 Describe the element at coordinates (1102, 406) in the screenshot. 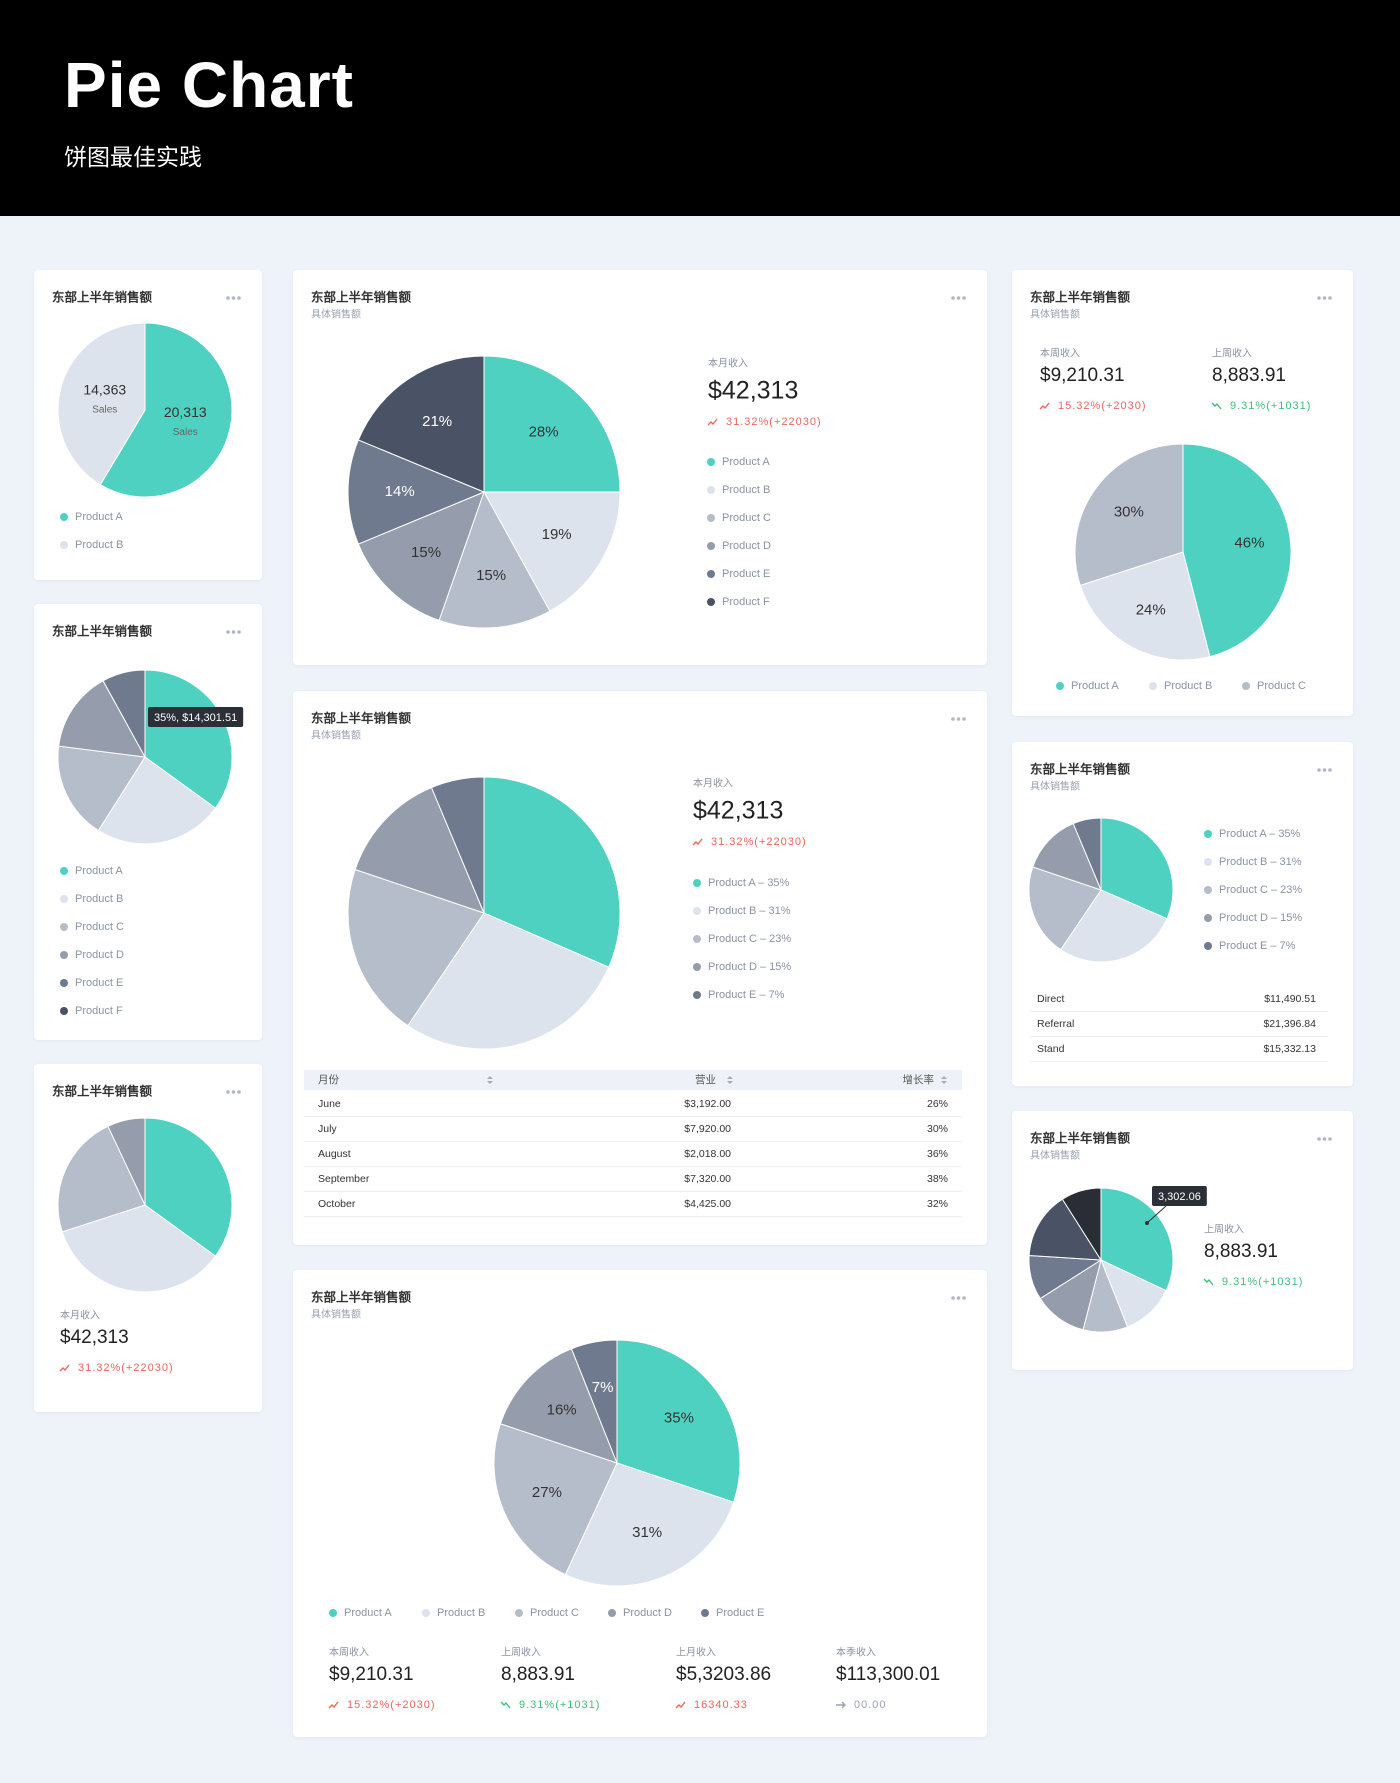

I see `stat-change: 15.32%(+2030)` at that location.